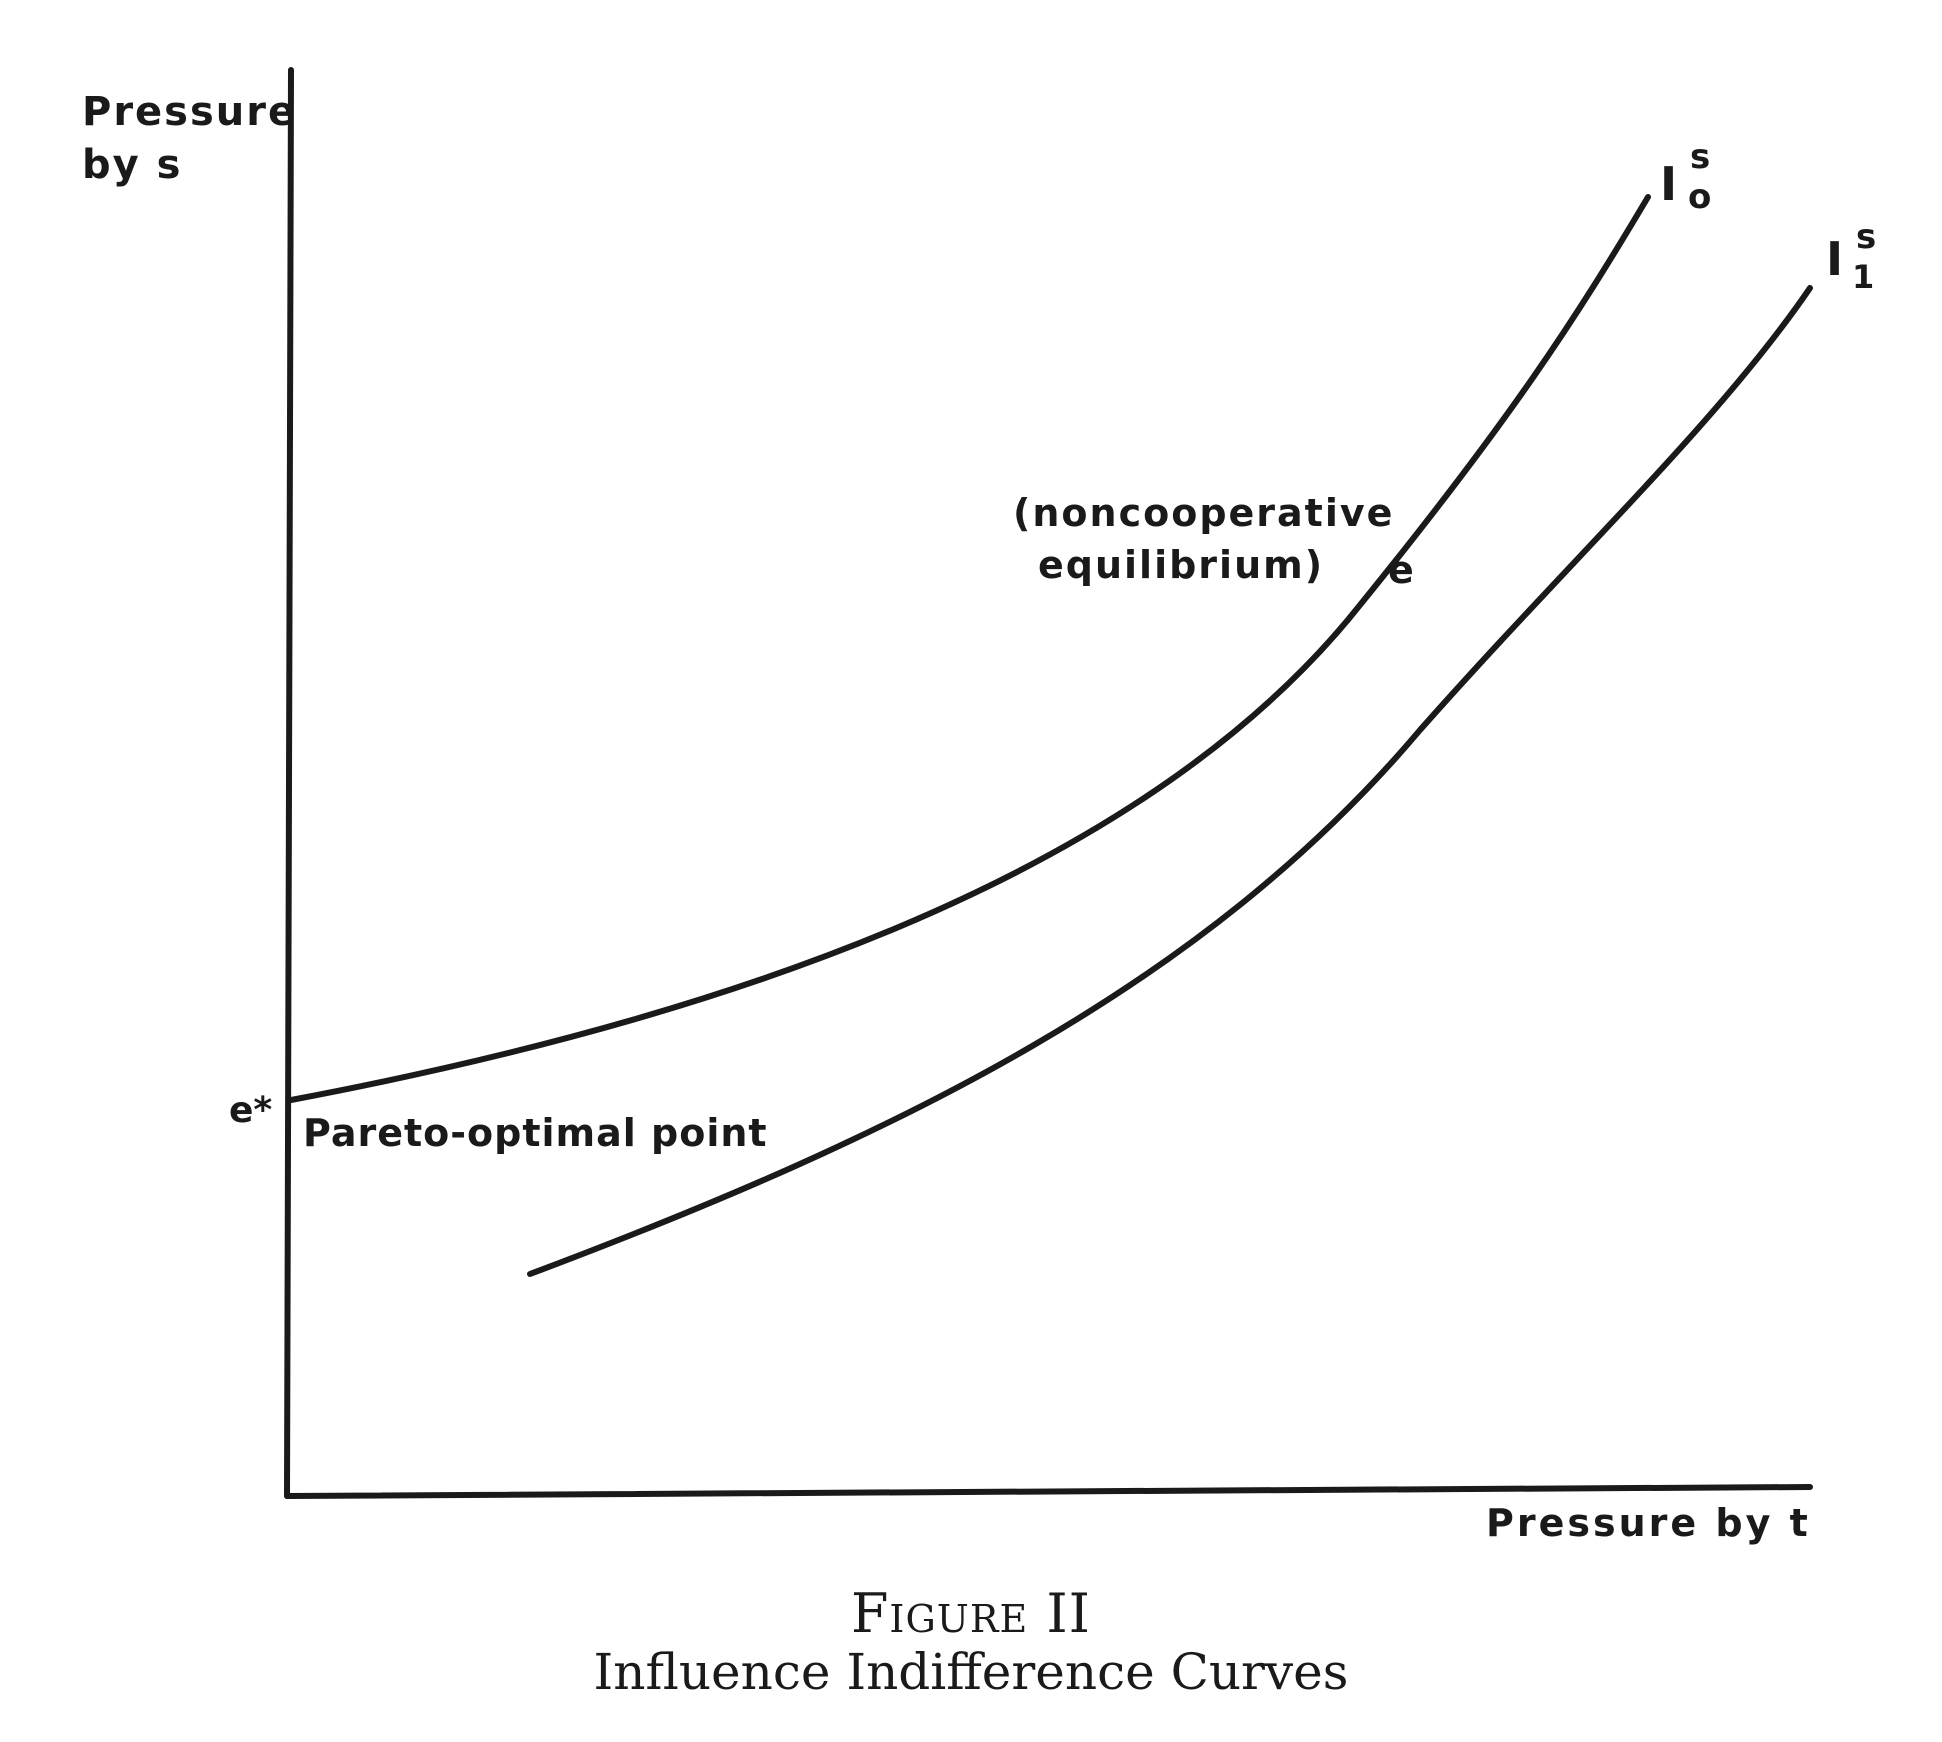  I want to click on curve-label-i0-name: I, so click(1668, 184).